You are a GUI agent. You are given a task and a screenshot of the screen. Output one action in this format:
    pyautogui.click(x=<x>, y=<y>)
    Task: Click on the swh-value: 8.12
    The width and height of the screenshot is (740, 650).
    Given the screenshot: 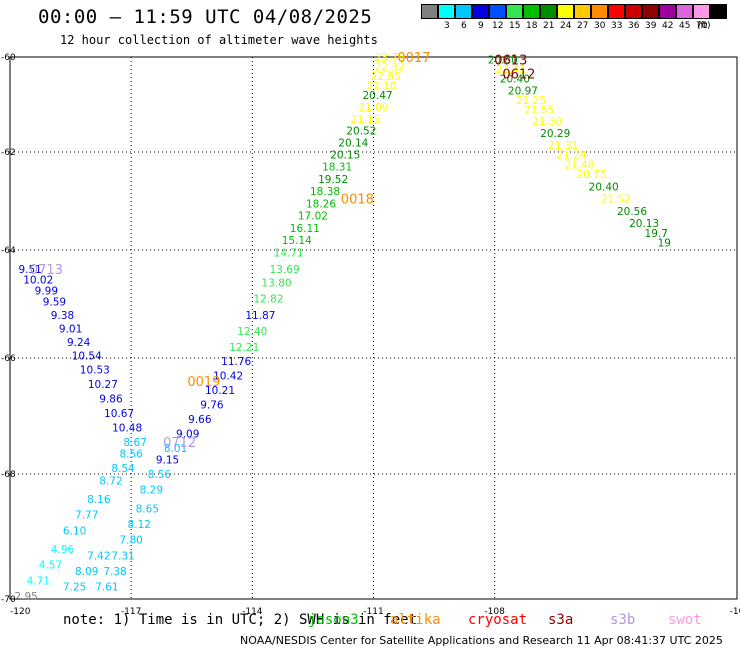 What is the action you would take?
    pyautogui.click(x=139, y=525)
    